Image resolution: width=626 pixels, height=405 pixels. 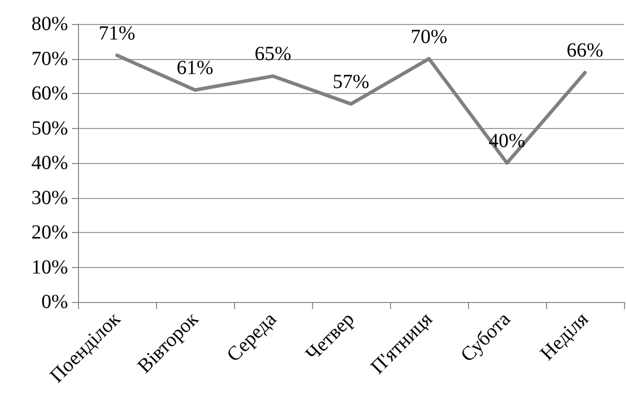 I want to click on y-tick-label: 20%, so click(x=49, y=233).